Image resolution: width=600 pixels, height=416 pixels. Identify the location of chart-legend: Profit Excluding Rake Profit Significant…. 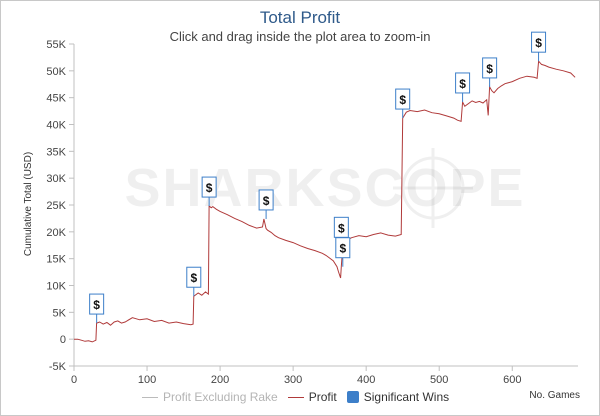
(300, 397).